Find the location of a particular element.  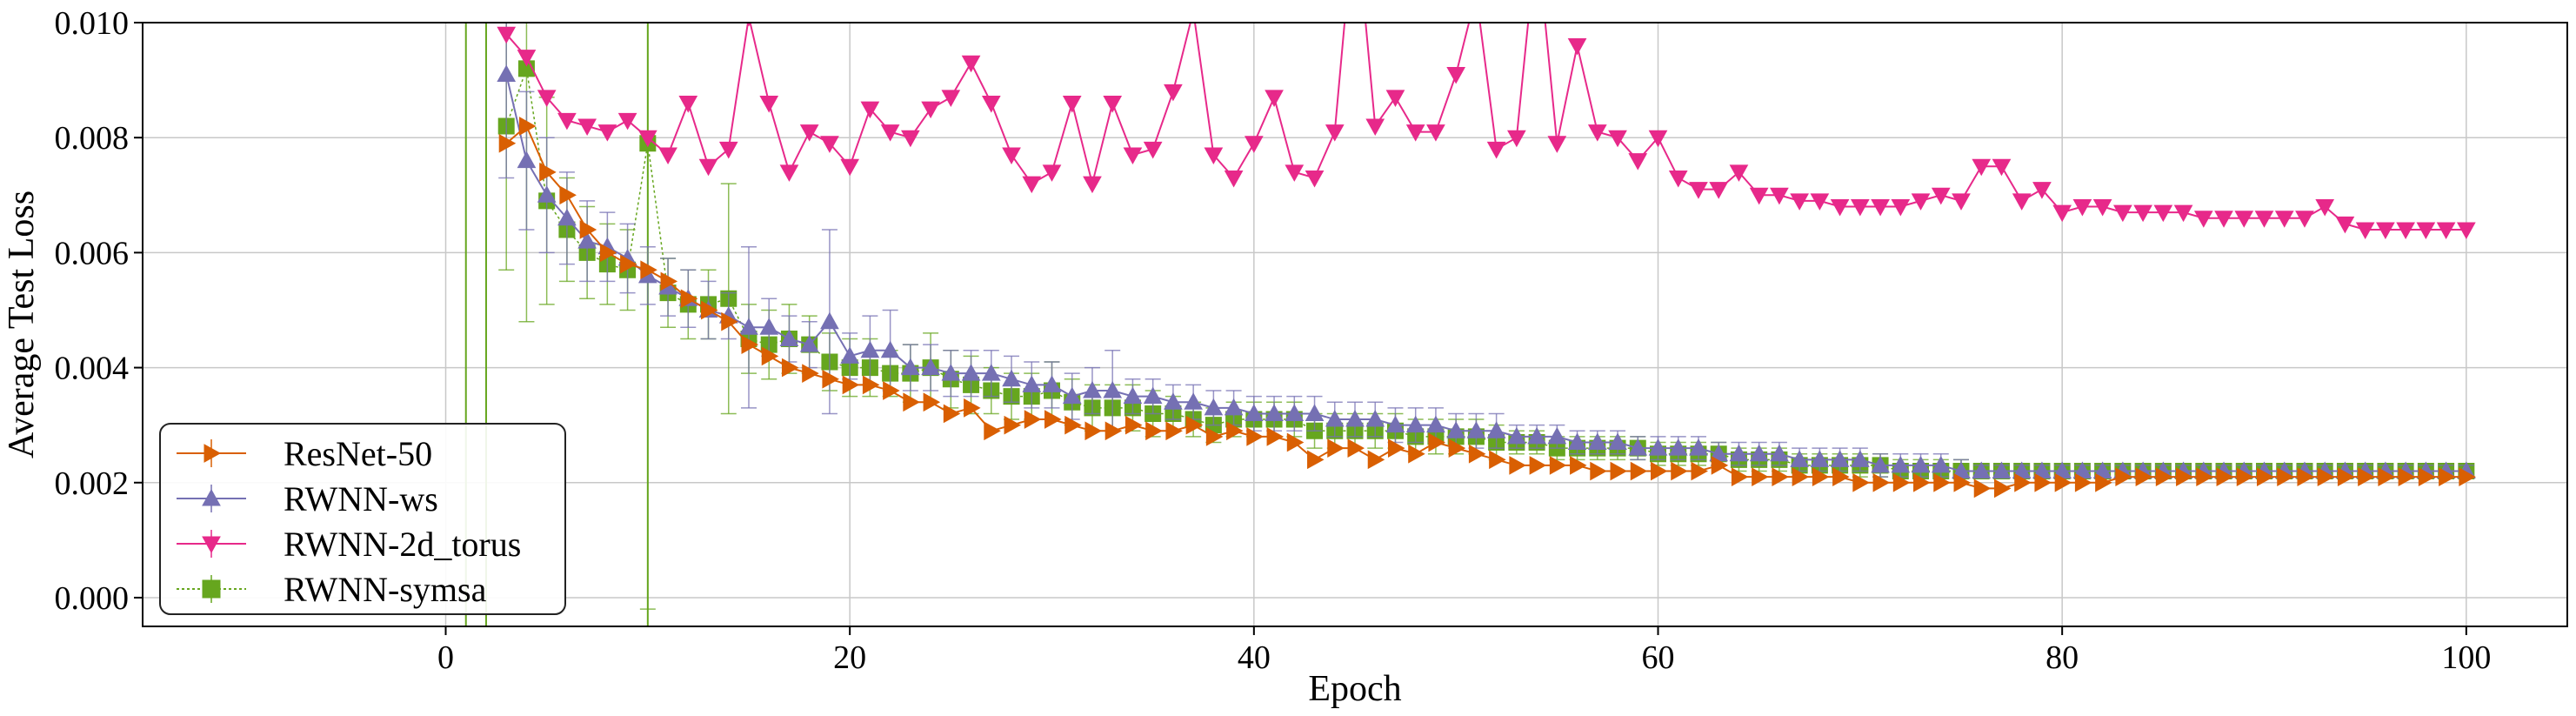

legend-label: RWNN-ws is located at coordinates (361, 499).